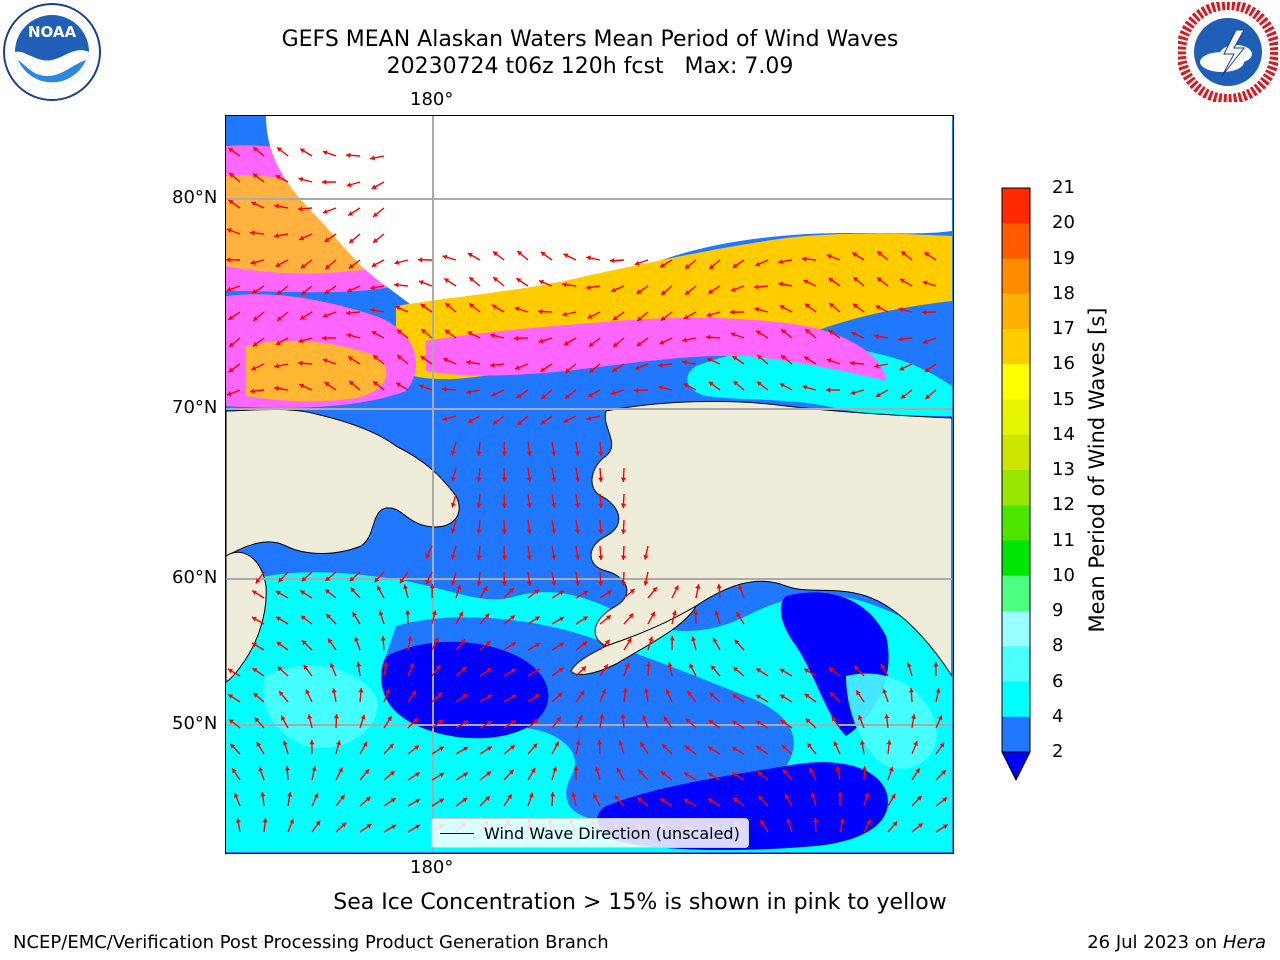  I want to click on sea-ice-beaufort-pink, so click(656, 349).